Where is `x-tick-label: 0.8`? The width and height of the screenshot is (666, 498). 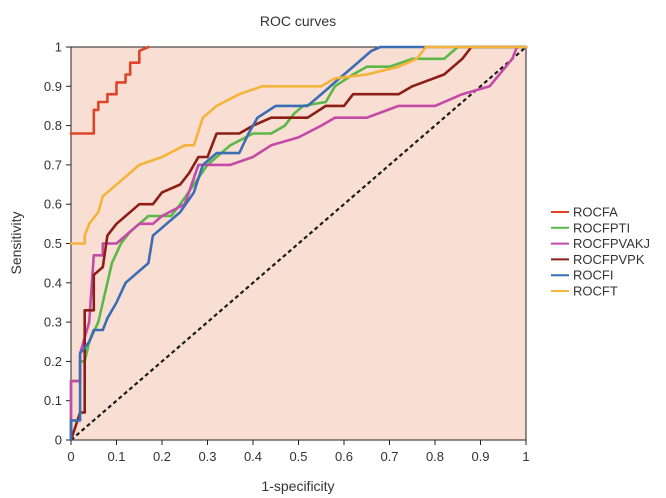 x-tick-label: 0.8 is located at coordinates (435, 456).